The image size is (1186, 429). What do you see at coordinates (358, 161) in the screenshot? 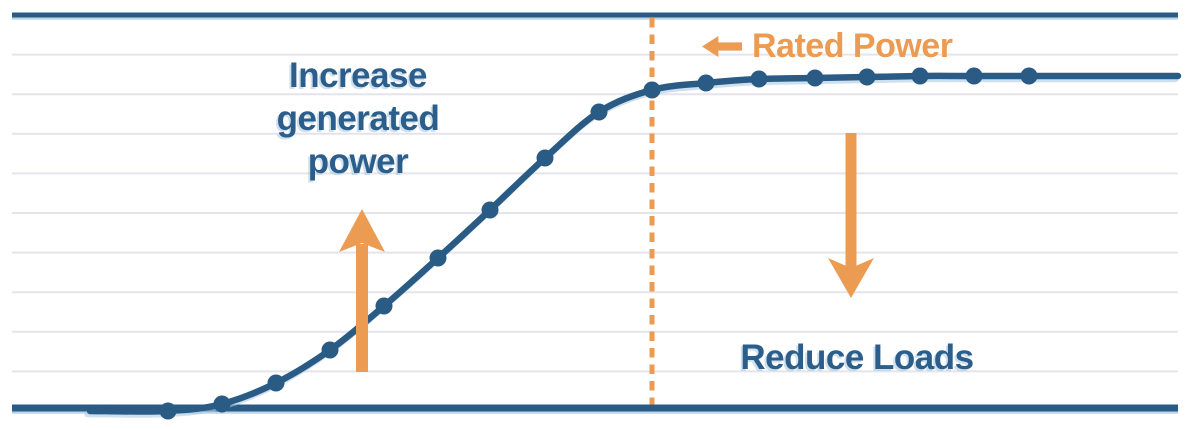
I see `increase-label-line3: power` at bounding box center [358, 161].